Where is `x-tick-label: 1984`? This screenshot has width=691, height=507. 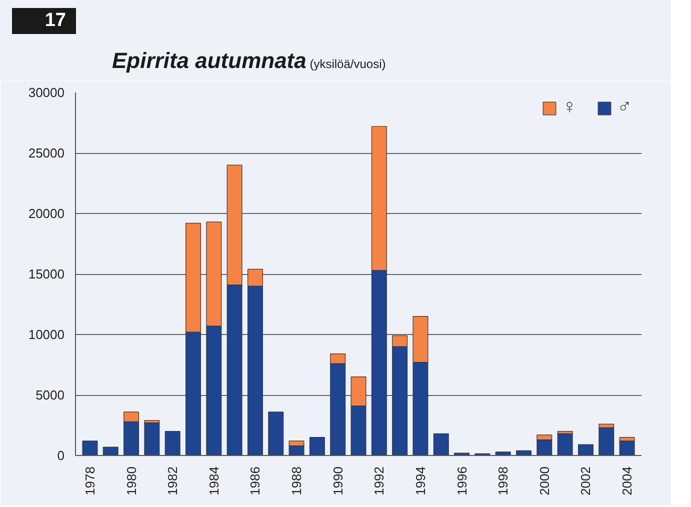
x-tick-label: 1984 is located at coordinates (214, 481).